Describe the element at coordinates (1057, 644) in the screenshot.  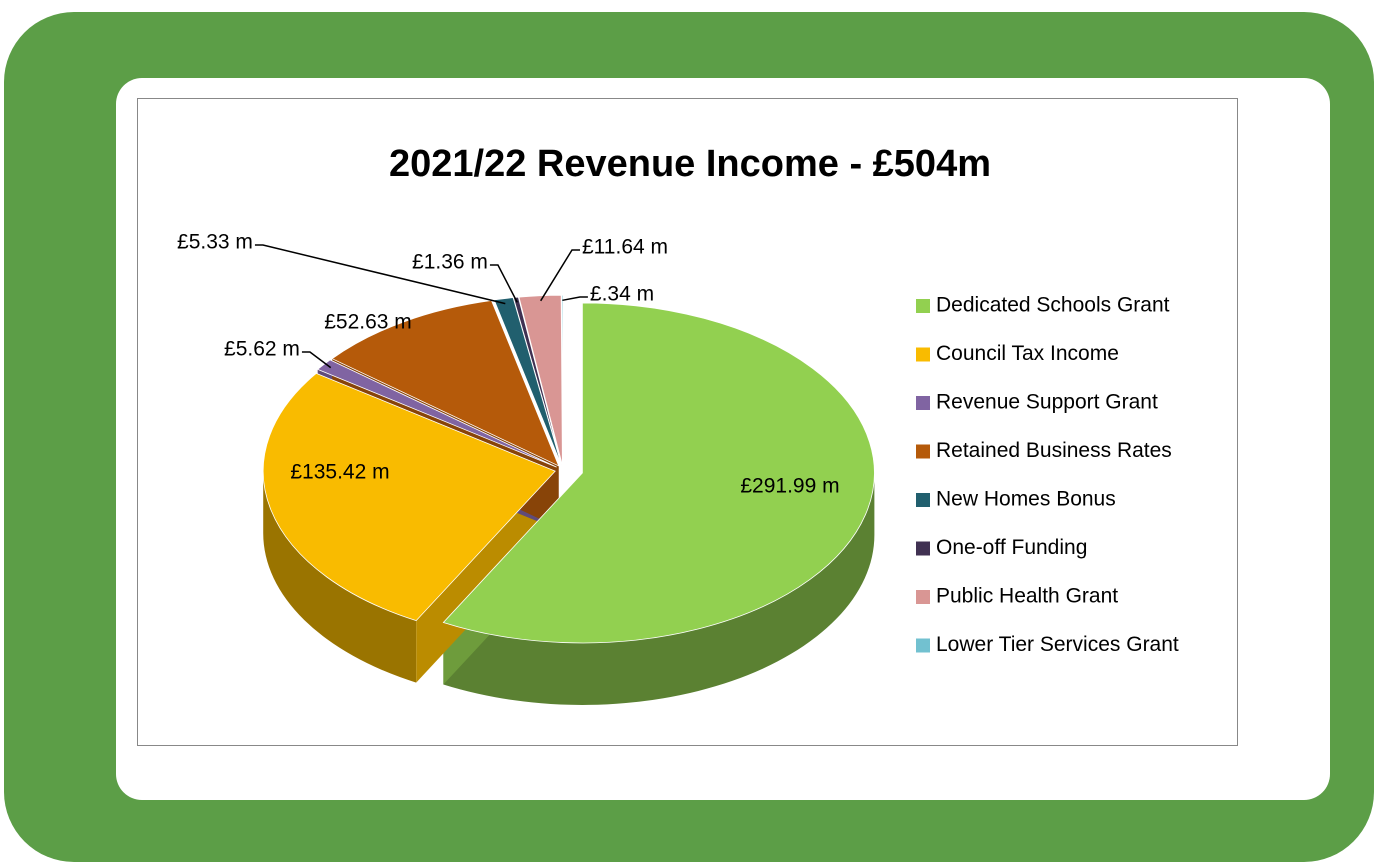
I see `legend-label: Lower Tier Services Grant` at that location.